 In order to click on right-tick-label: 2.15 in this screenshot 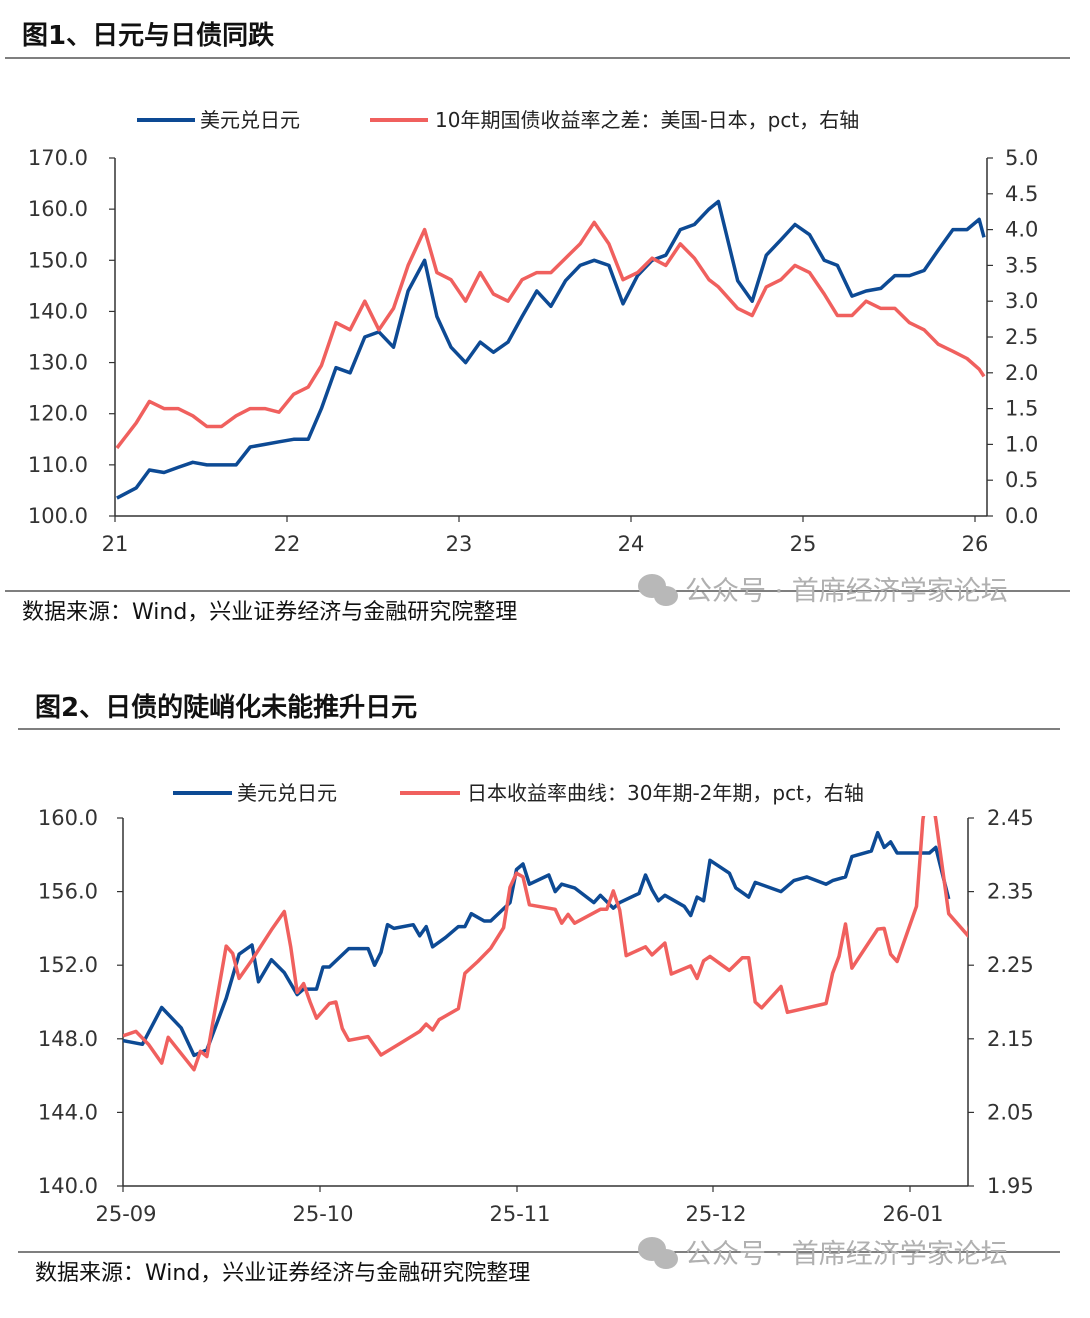, I will do `click(1010, 1039)`.